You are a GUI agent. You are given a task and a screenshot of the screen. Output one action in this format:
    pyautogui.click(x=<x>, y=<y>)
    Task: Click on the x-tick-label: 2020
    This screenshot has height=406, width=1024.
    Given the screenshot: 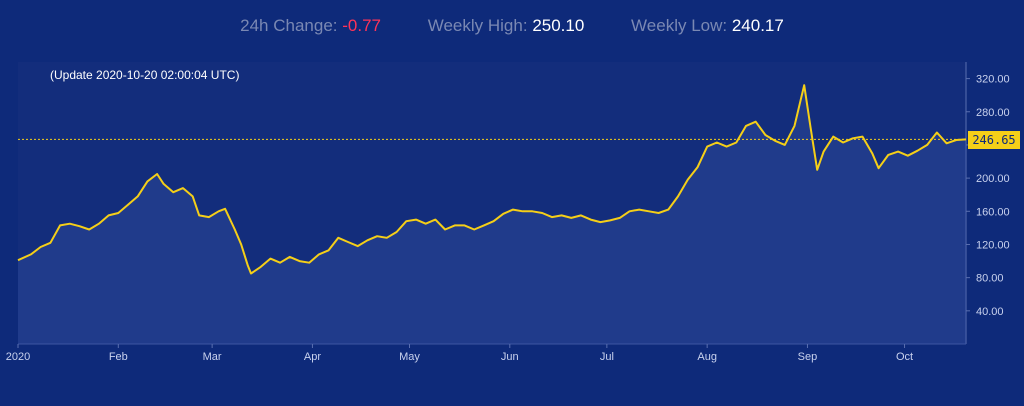 What is the action you would take?
    pyautogui.click(x=18, y=357)
    